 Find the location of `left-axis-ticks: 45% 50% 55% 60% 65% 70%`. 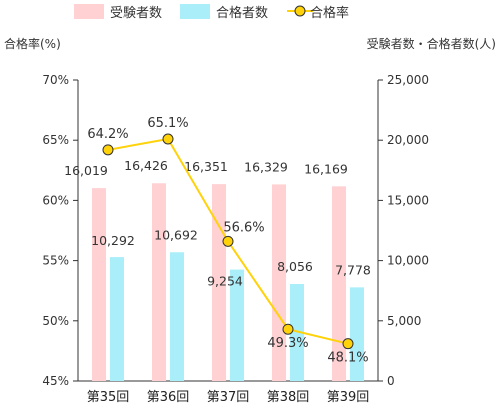

left-axis-ticks: 45% 50% 55% 60% 65% 70% is located at coordinates (60, 230).